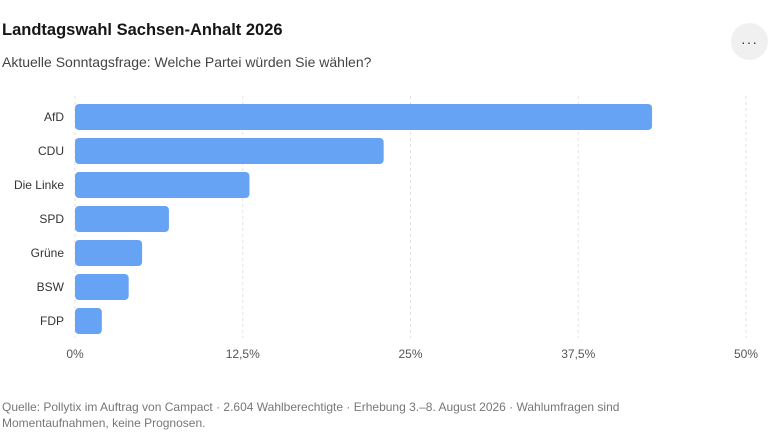  I want to click on category-label: BSW, so click(51, 287).